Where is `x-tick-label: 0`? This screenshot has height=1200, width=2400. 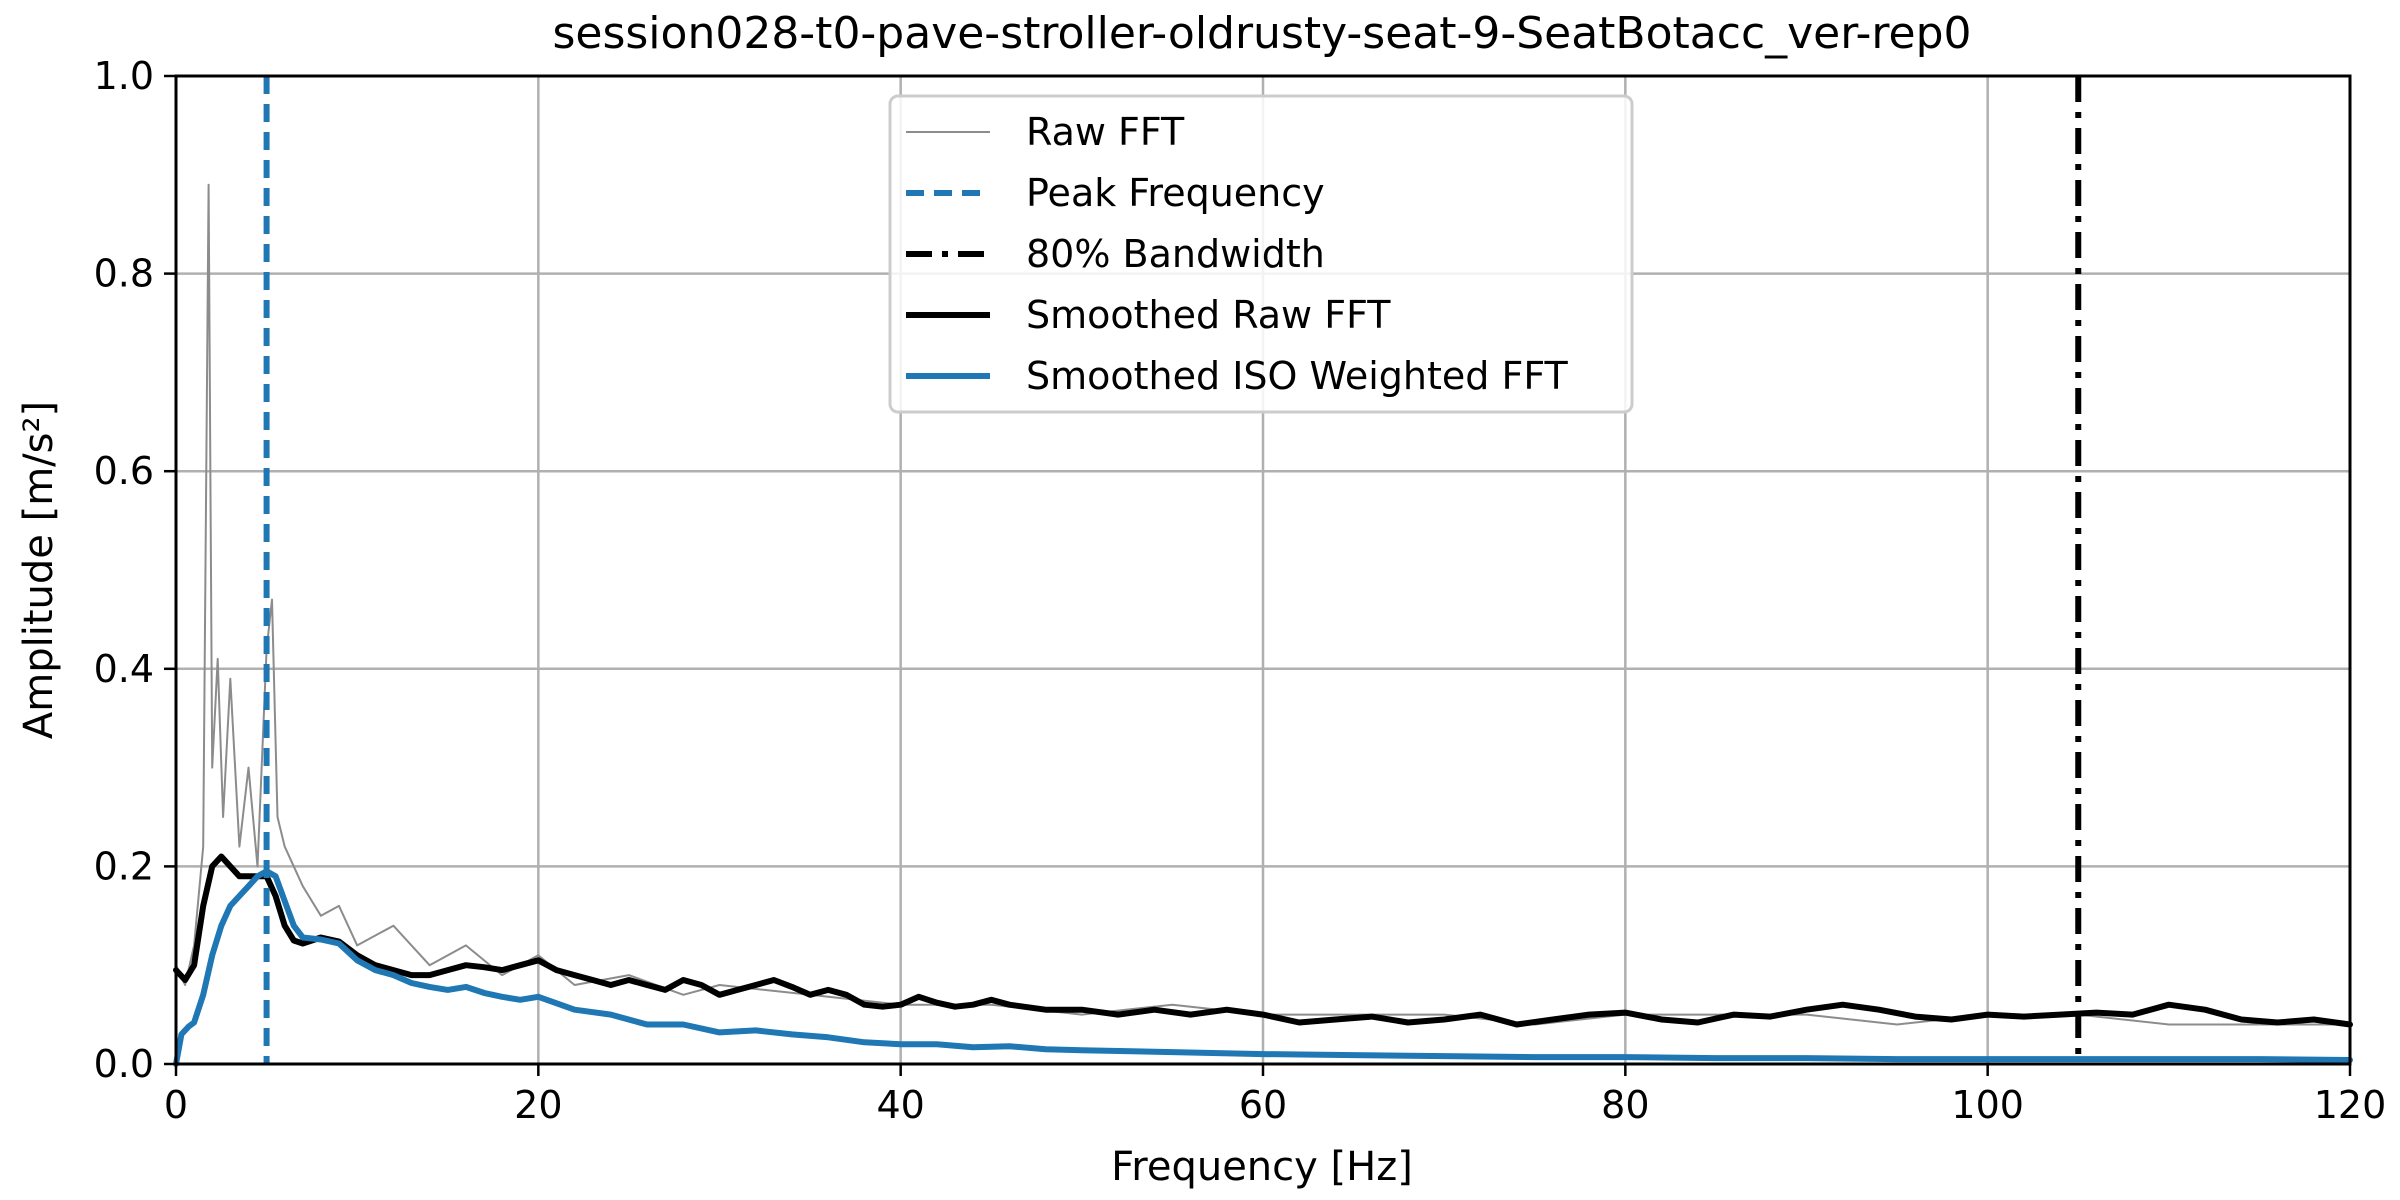
x-tick-label: 0 is located at coordinates (176, 1105).